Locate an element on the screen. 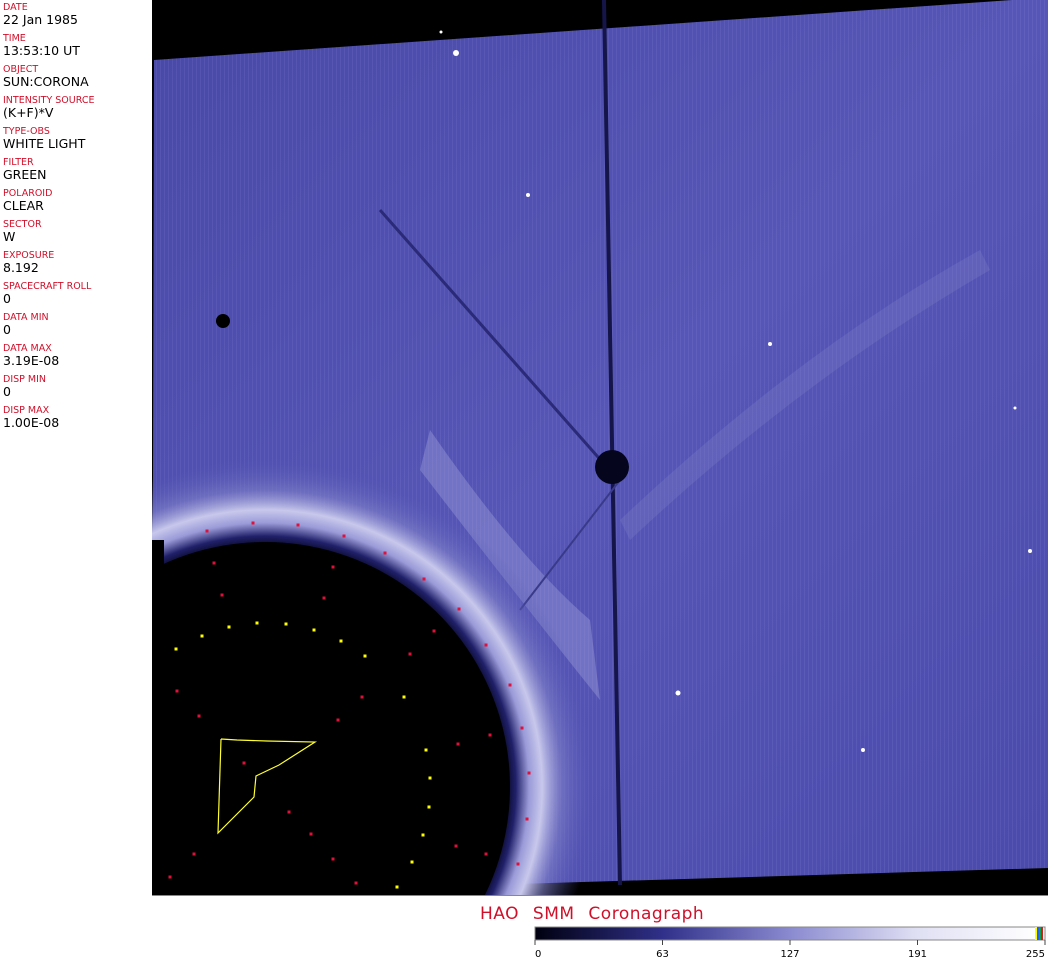 The height and width of the screenshot is (960, 1048). pylon-center is located at coordinates (612, 467).